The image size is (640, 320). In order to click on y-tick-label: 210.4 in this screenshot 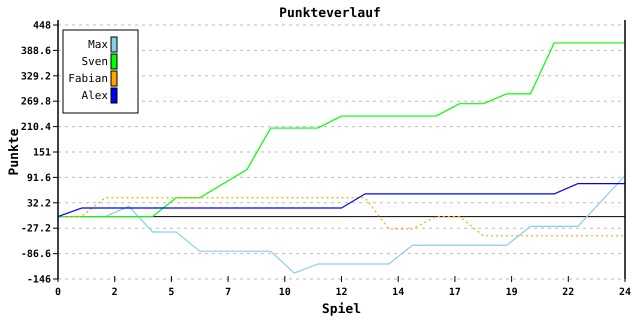, I will do `click(35, 128)`.